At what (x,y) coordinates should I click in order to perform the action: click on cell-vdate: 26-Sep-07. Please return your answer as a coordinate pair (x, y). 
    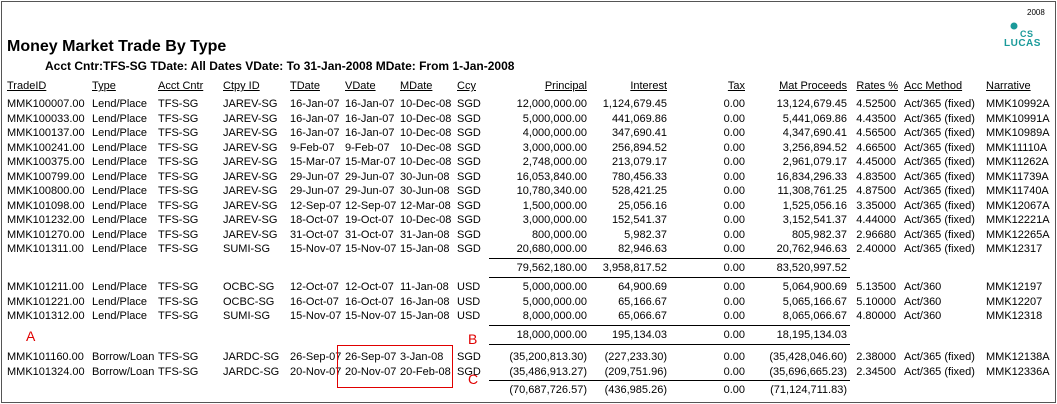
    Looking at the image, I should click on (371, 357).